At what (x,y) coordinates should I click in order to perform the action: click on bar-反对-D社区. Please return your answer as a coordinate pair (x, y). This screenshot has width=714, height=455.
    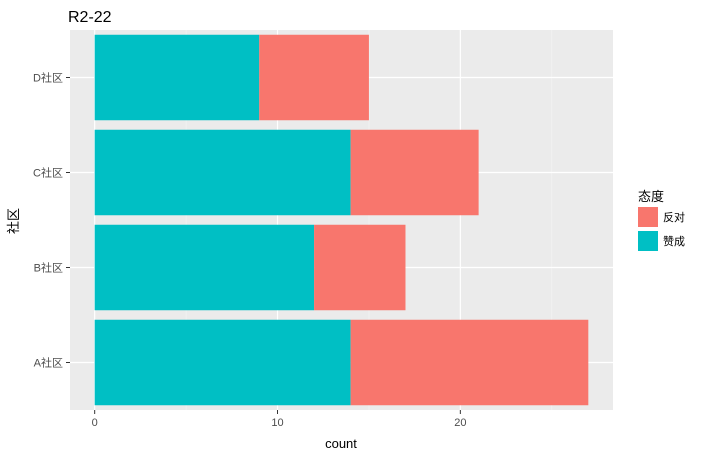
    Looking at the image, I should click on (314, 77).